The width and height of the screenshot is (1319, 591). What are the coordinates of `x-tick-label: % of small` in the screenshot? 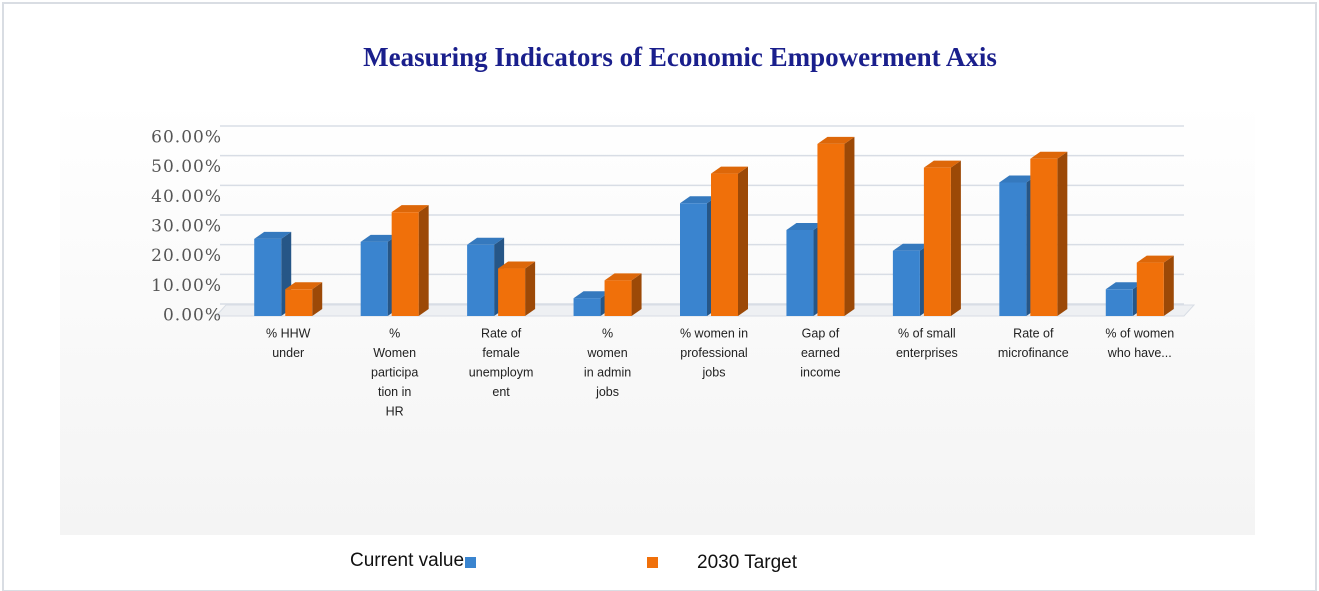 It's located at (927, 333).